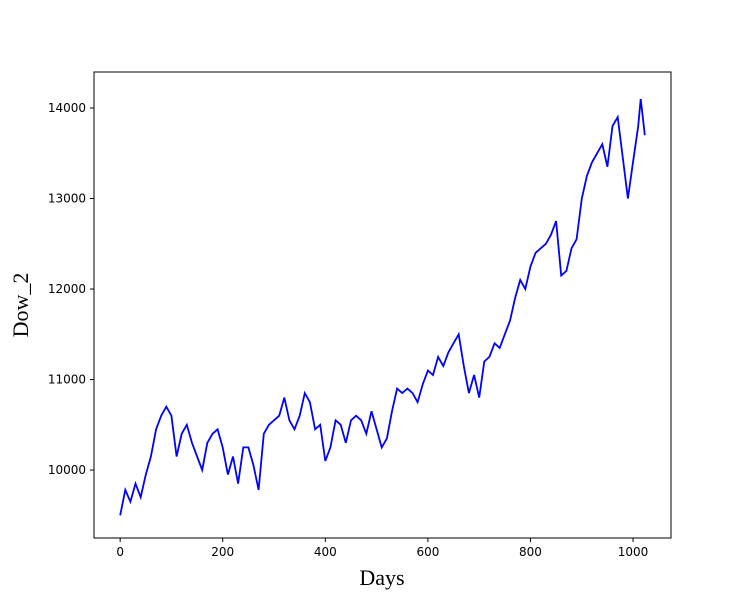 The height and width of the screenshot is (608, 746). What do you see at coordinates (67, 199) in the screenshot?
I see `y-tick-label: 13000` at bounding box center [67, 199].